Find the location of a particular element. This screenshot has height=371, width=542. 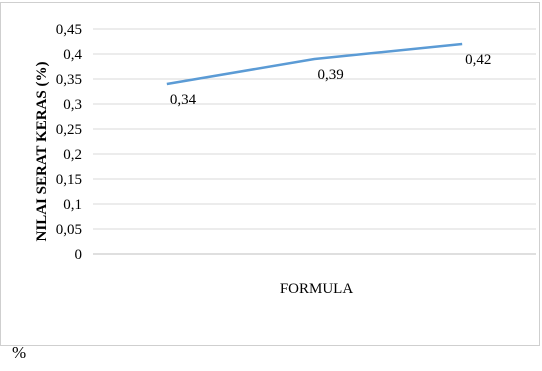

y-tick-label: 0 is located at coordinates (79, 255).